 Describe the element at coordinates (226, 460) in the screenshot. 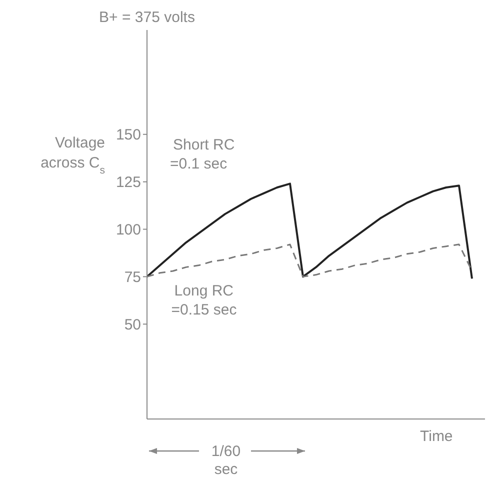

I see `text: 1/60 sec` at that location.